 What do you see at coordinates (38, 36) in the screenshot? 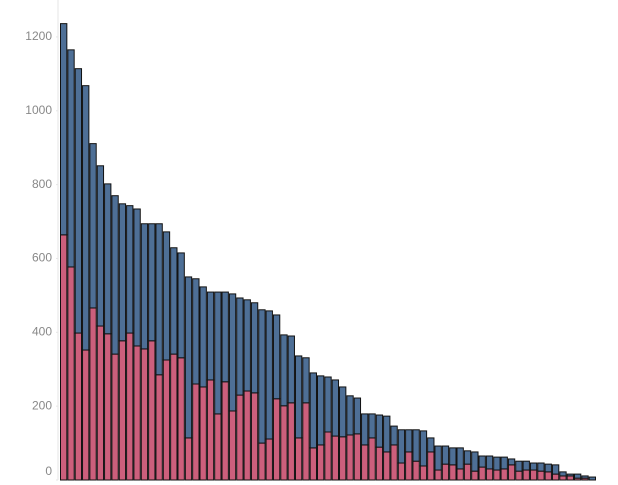
I see `y-tick-label: 1200` at bounding box center [38, 36].